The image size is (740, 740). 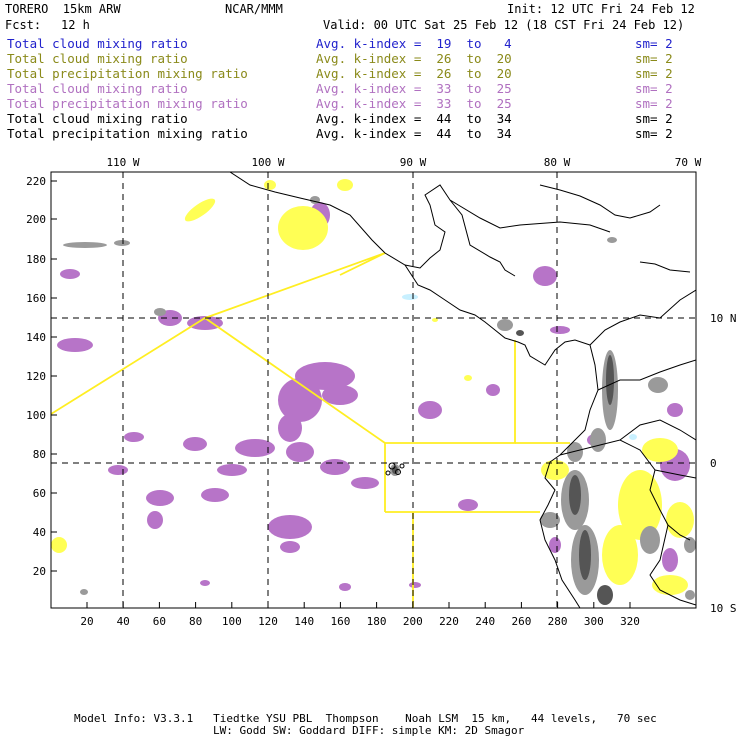 I want to click on x-tick-label: 120, so click(x=268, y=620).